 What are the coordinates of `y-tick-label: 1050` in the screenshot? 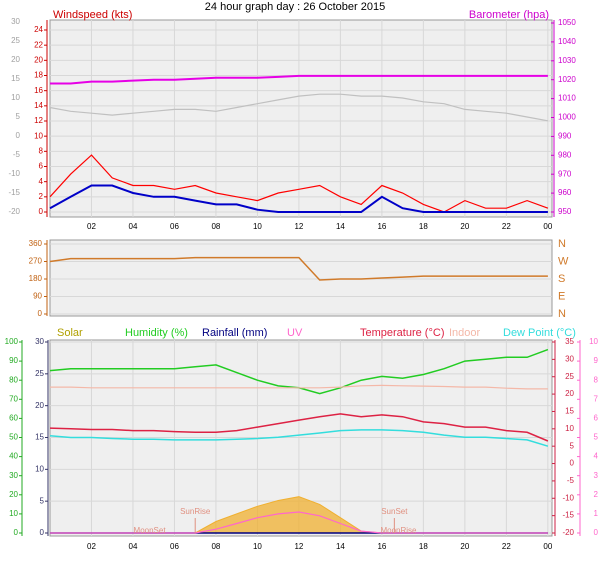 It's located at (567, 22).